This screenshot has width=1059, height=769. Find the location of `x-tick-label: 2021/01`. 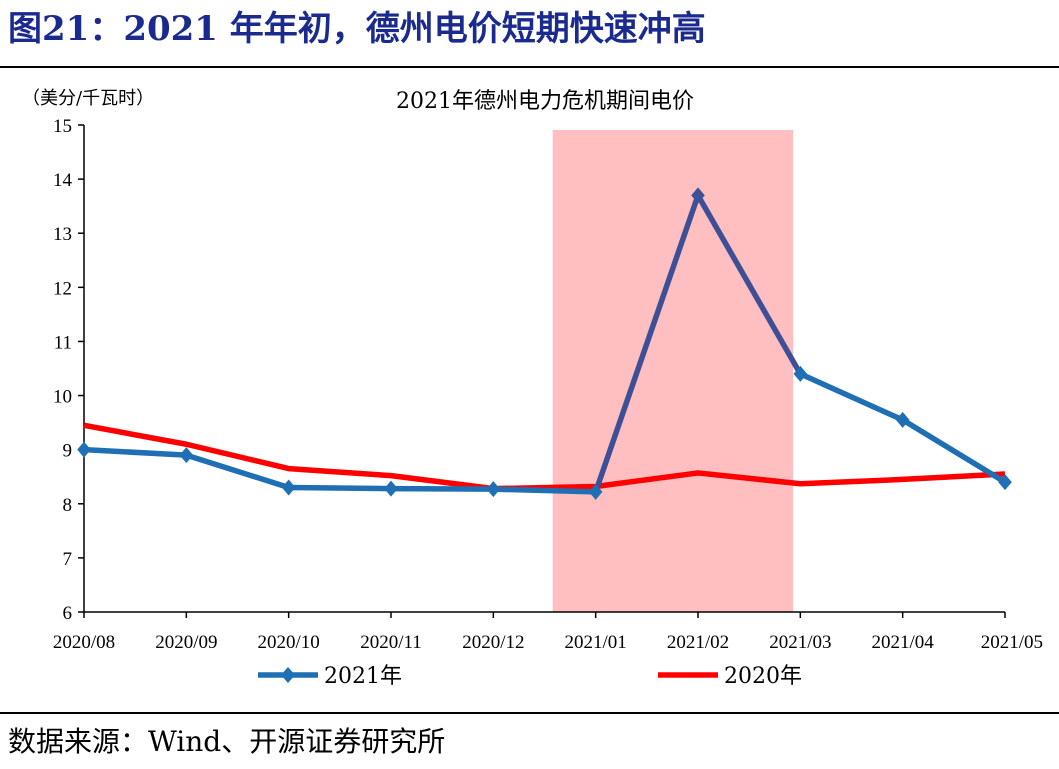

x-tick-label: 2021/01 is located at coordinates (596, 642).